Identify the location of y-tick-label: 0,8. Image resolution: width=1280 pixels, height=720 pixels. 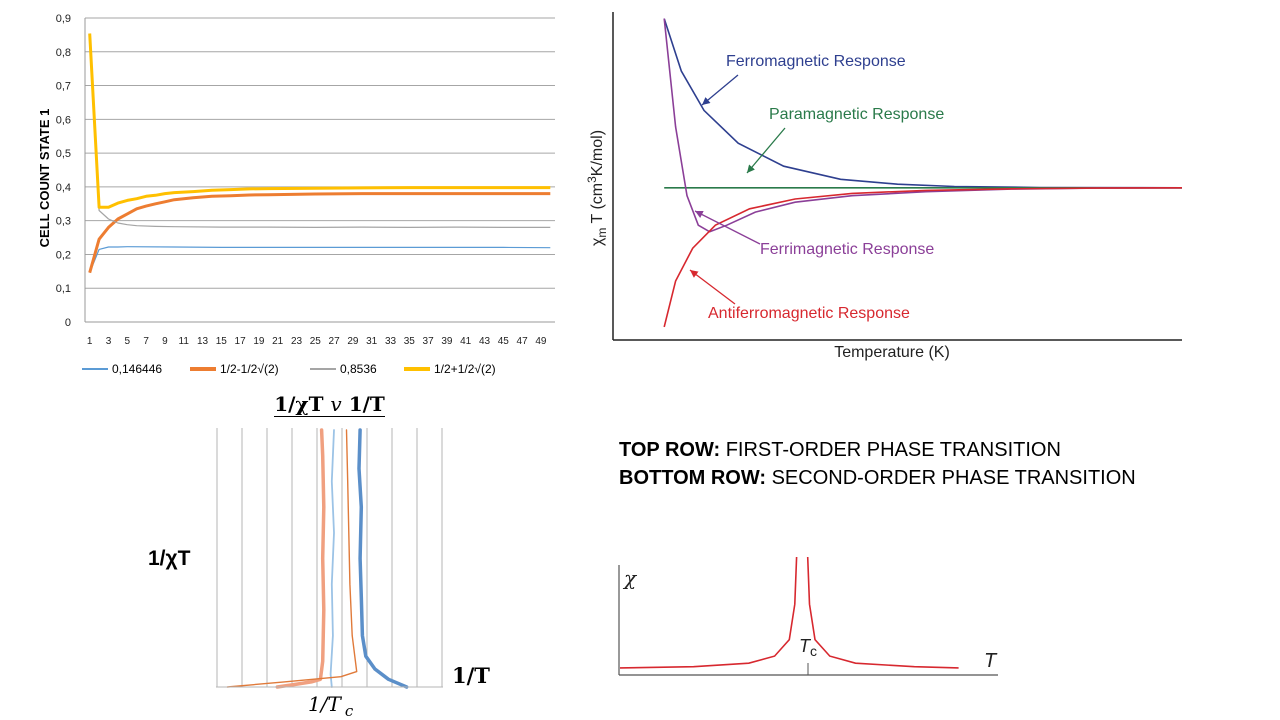
(63, 53).